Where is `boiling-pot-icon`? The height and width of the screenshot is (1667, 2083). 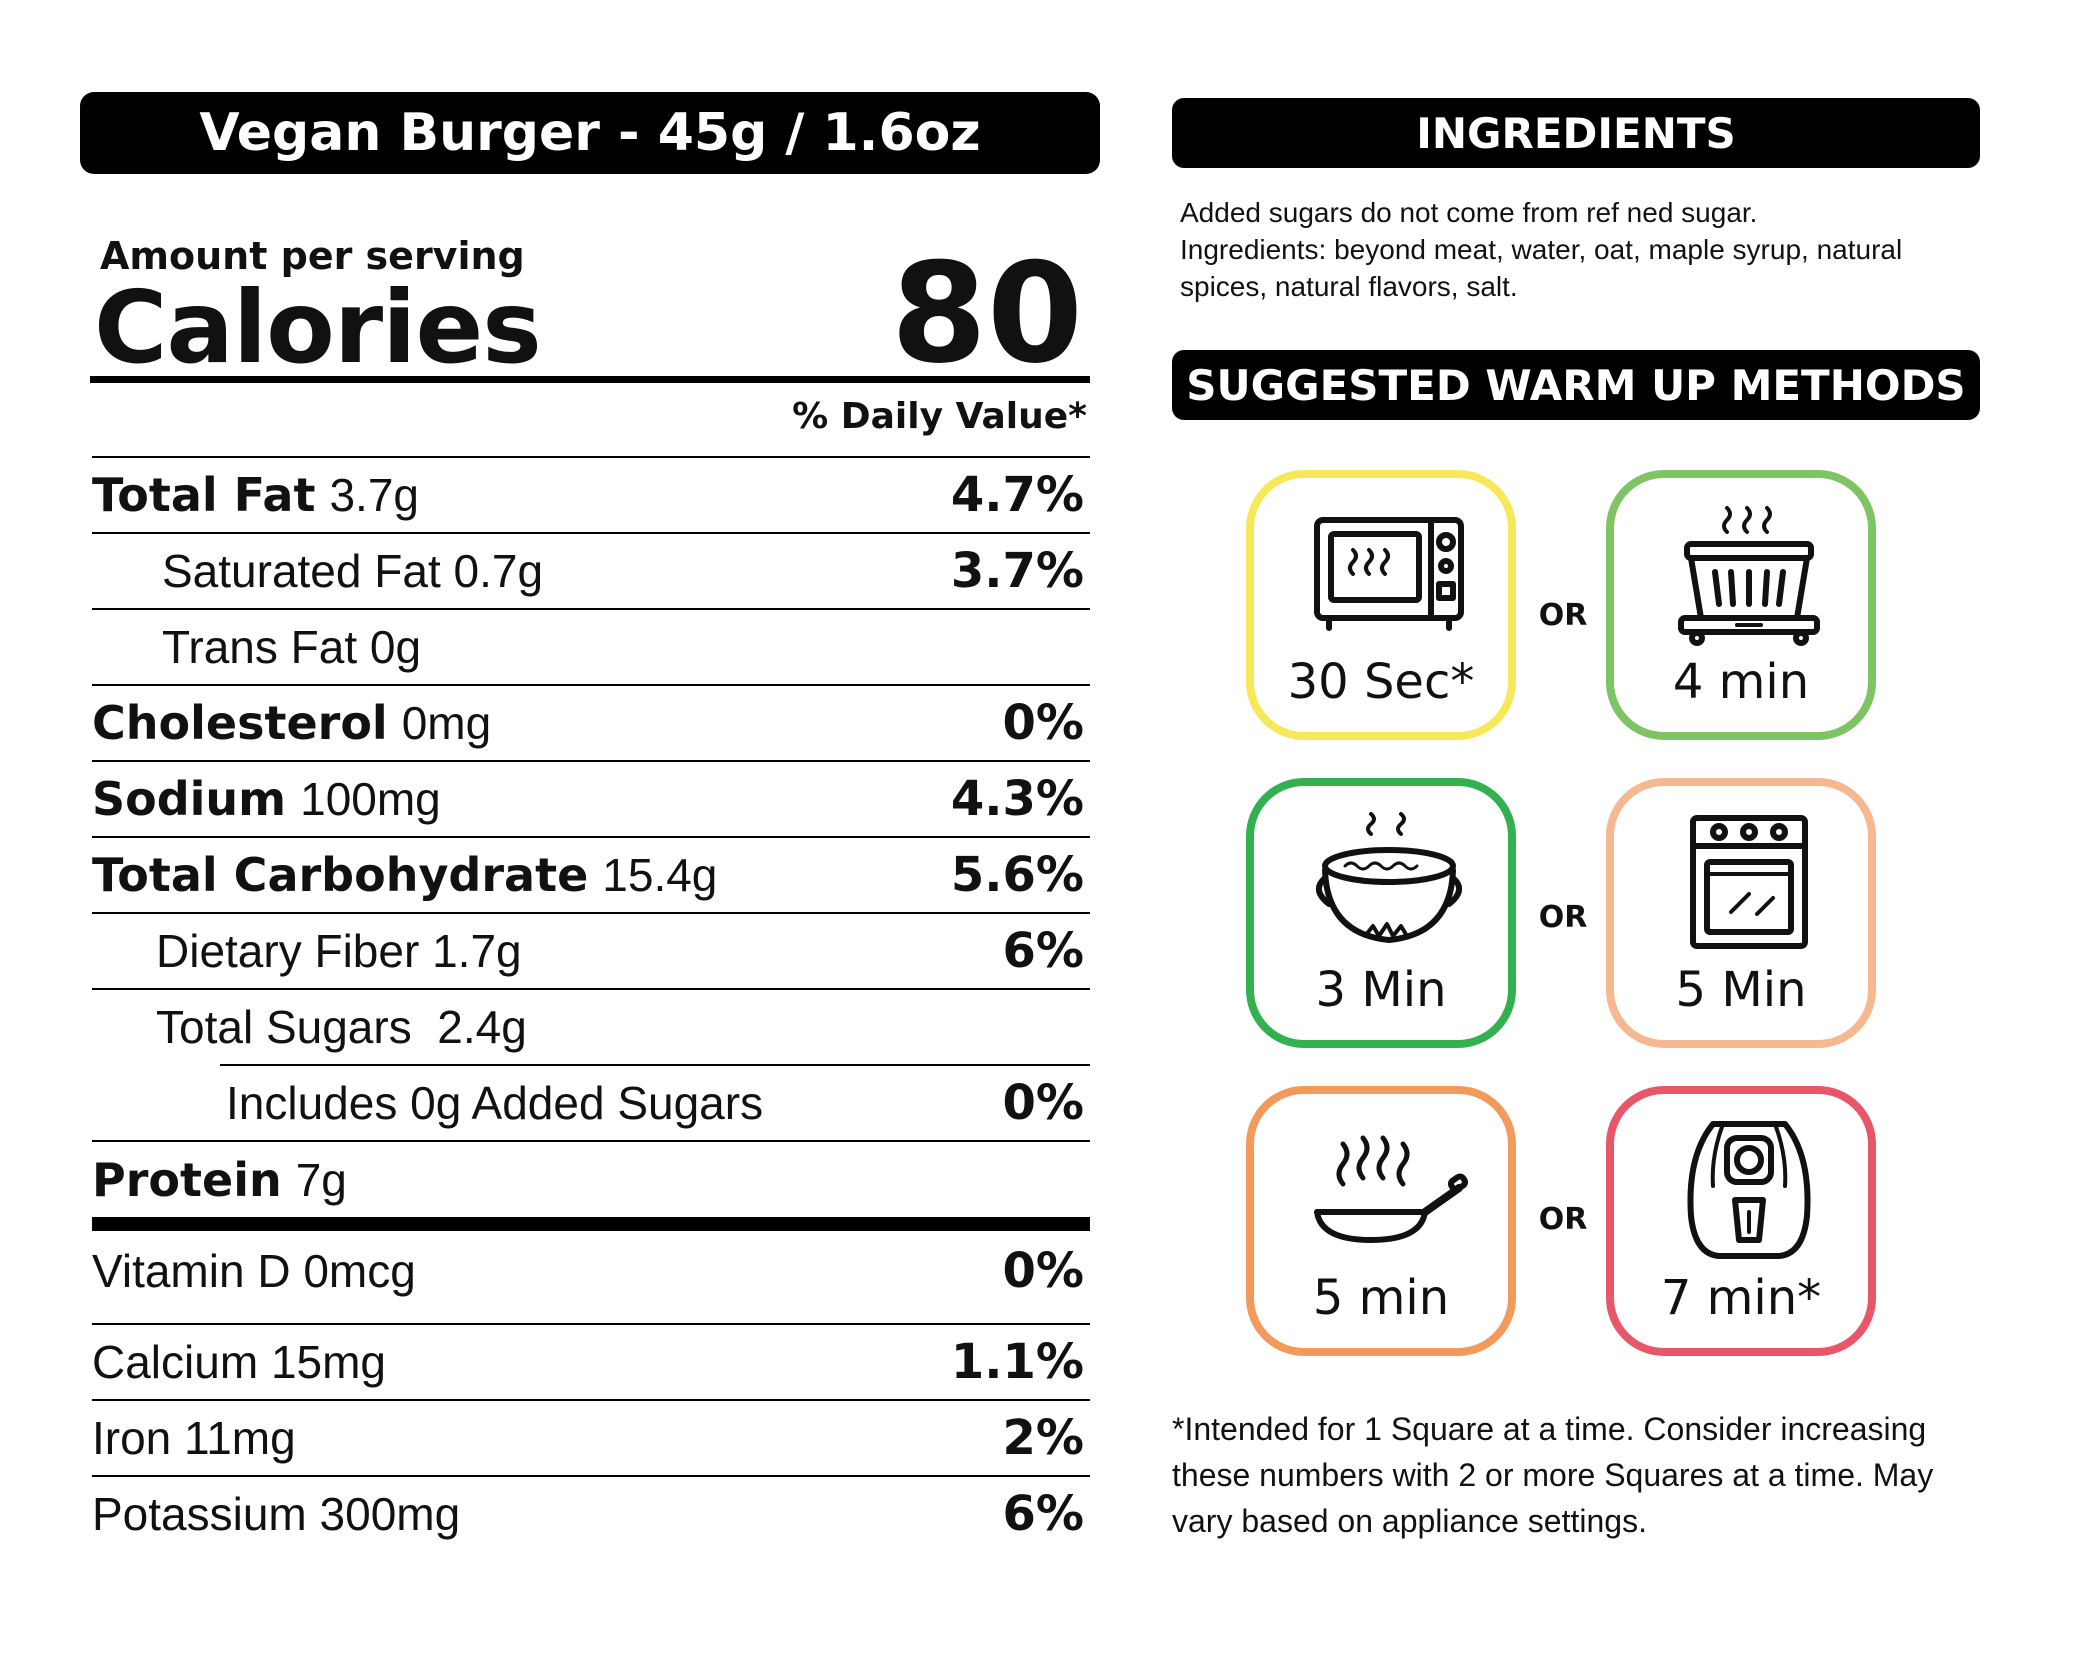 boiling-pot-icon is located at coordinates (1389, 877).